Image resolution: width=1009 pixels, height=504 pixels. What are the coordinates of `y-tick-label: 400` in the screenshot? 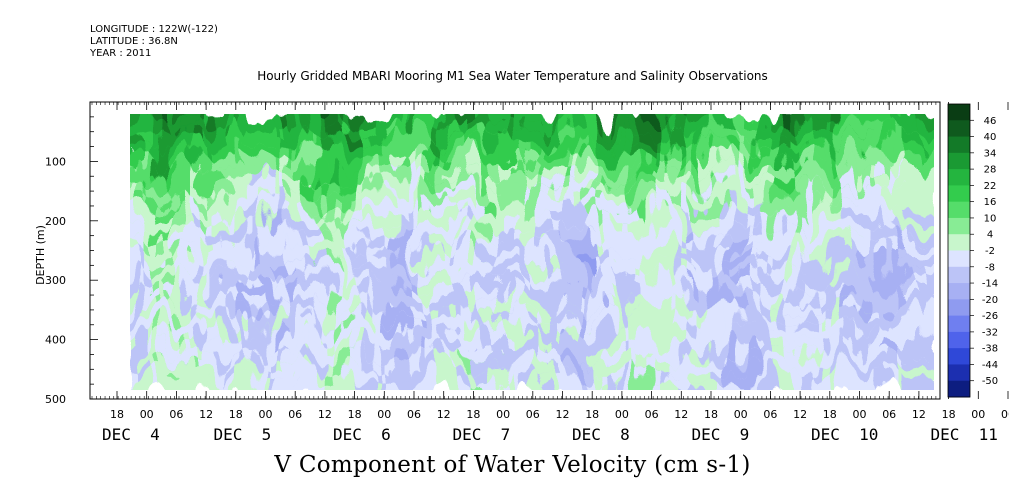 It's located at (55, 340).